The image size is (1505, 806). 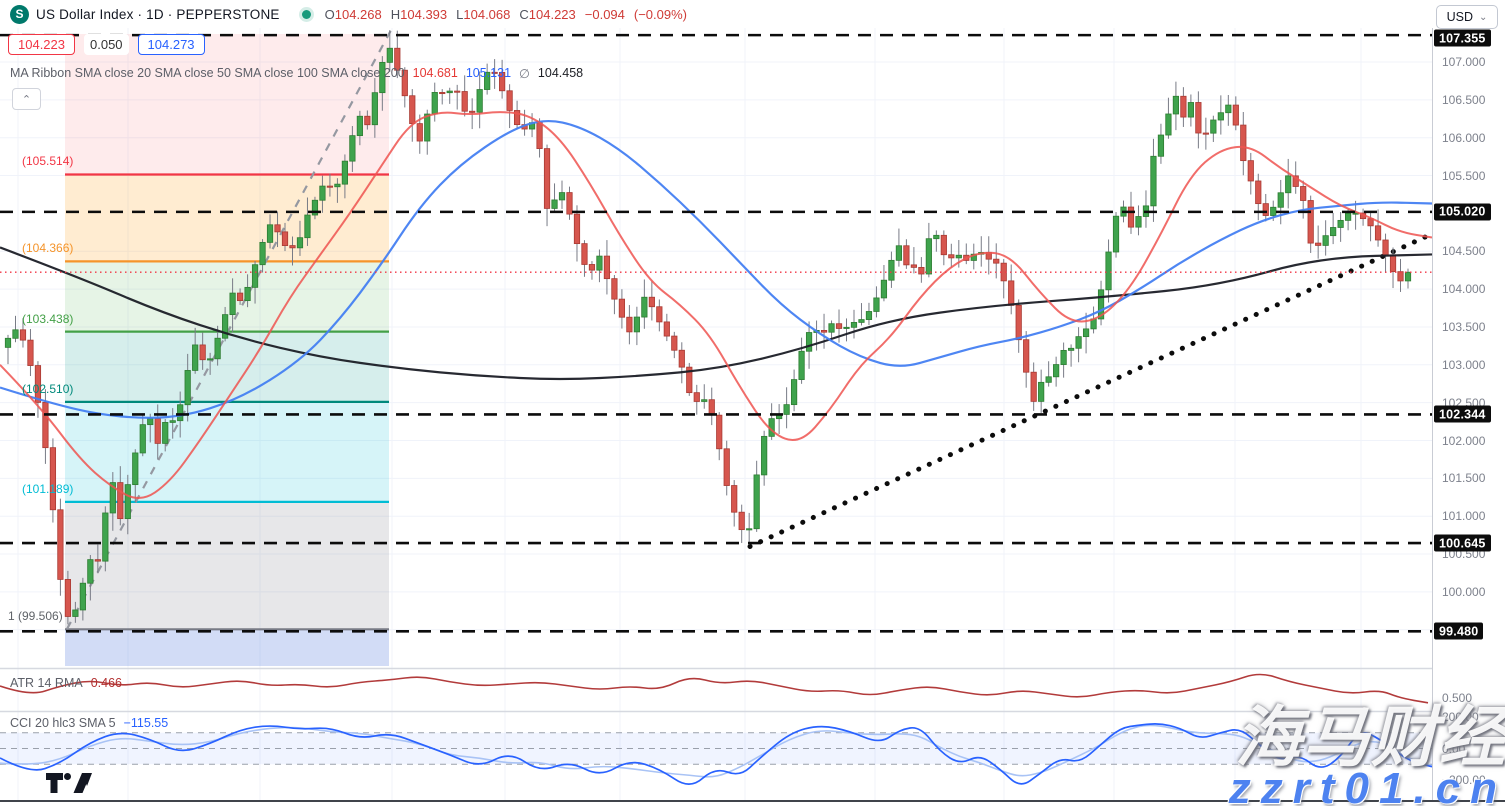 I want to click on low-label: L, so click(x=460, y=14).